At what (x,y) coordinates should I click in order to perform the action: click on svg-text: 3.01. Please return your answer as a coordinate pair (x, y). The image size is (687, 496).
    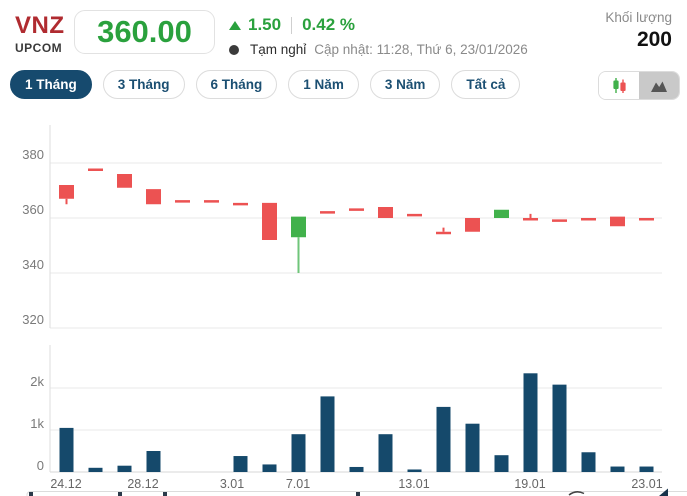
    Looking at the image, I should click on (232, 484).